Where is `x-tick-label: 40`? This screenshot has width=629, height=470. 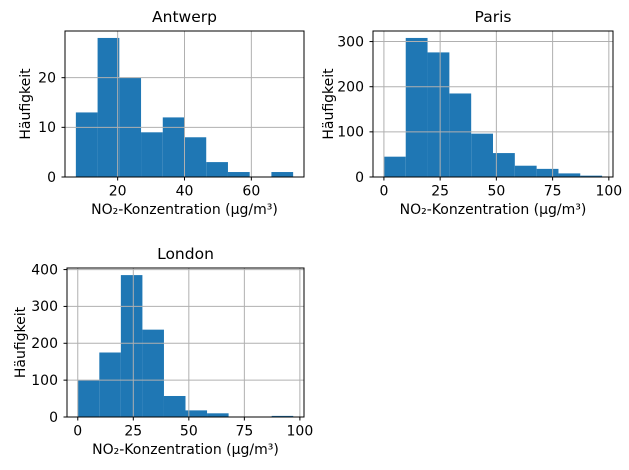
x-tick-label: 40 is located at coordinates (185, 192).